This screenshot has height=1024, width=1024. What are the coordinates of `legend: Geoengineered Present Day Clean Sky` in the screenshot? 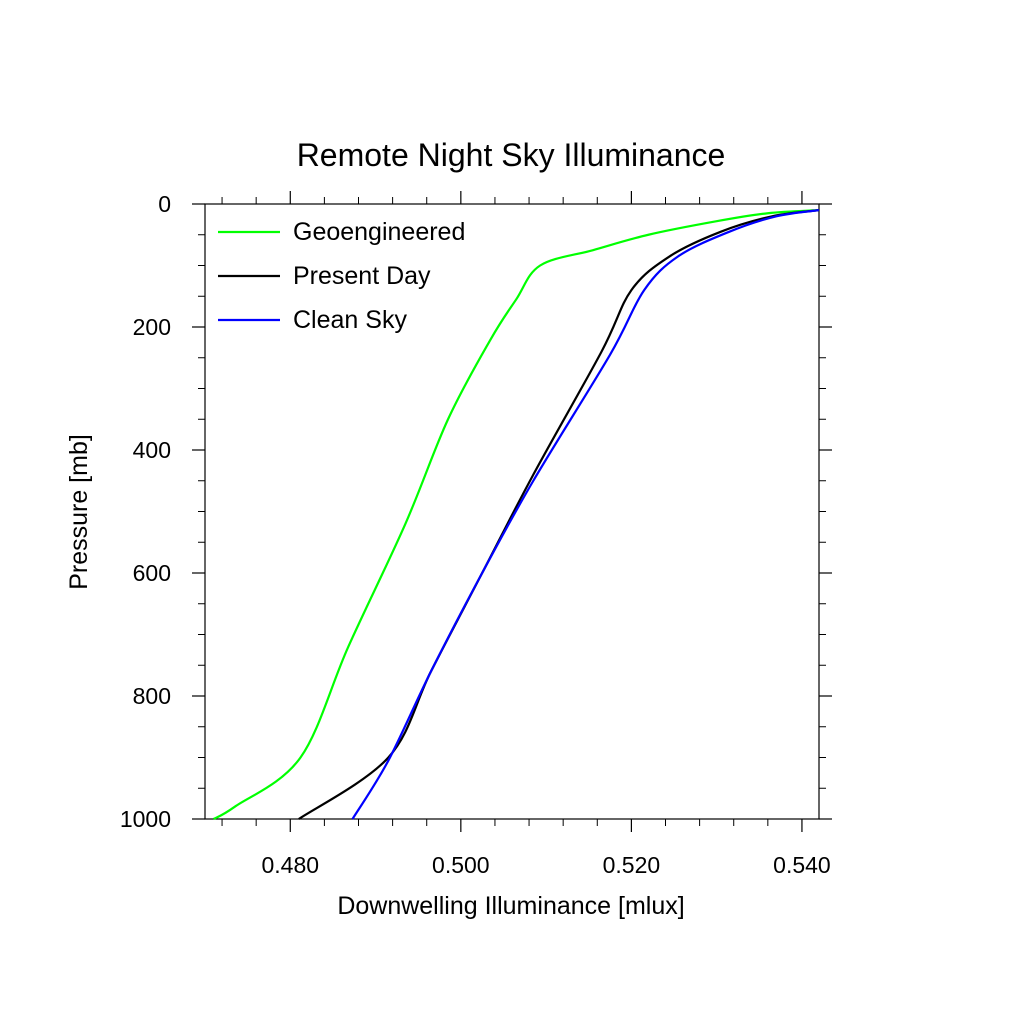 It's located at (341, 276).